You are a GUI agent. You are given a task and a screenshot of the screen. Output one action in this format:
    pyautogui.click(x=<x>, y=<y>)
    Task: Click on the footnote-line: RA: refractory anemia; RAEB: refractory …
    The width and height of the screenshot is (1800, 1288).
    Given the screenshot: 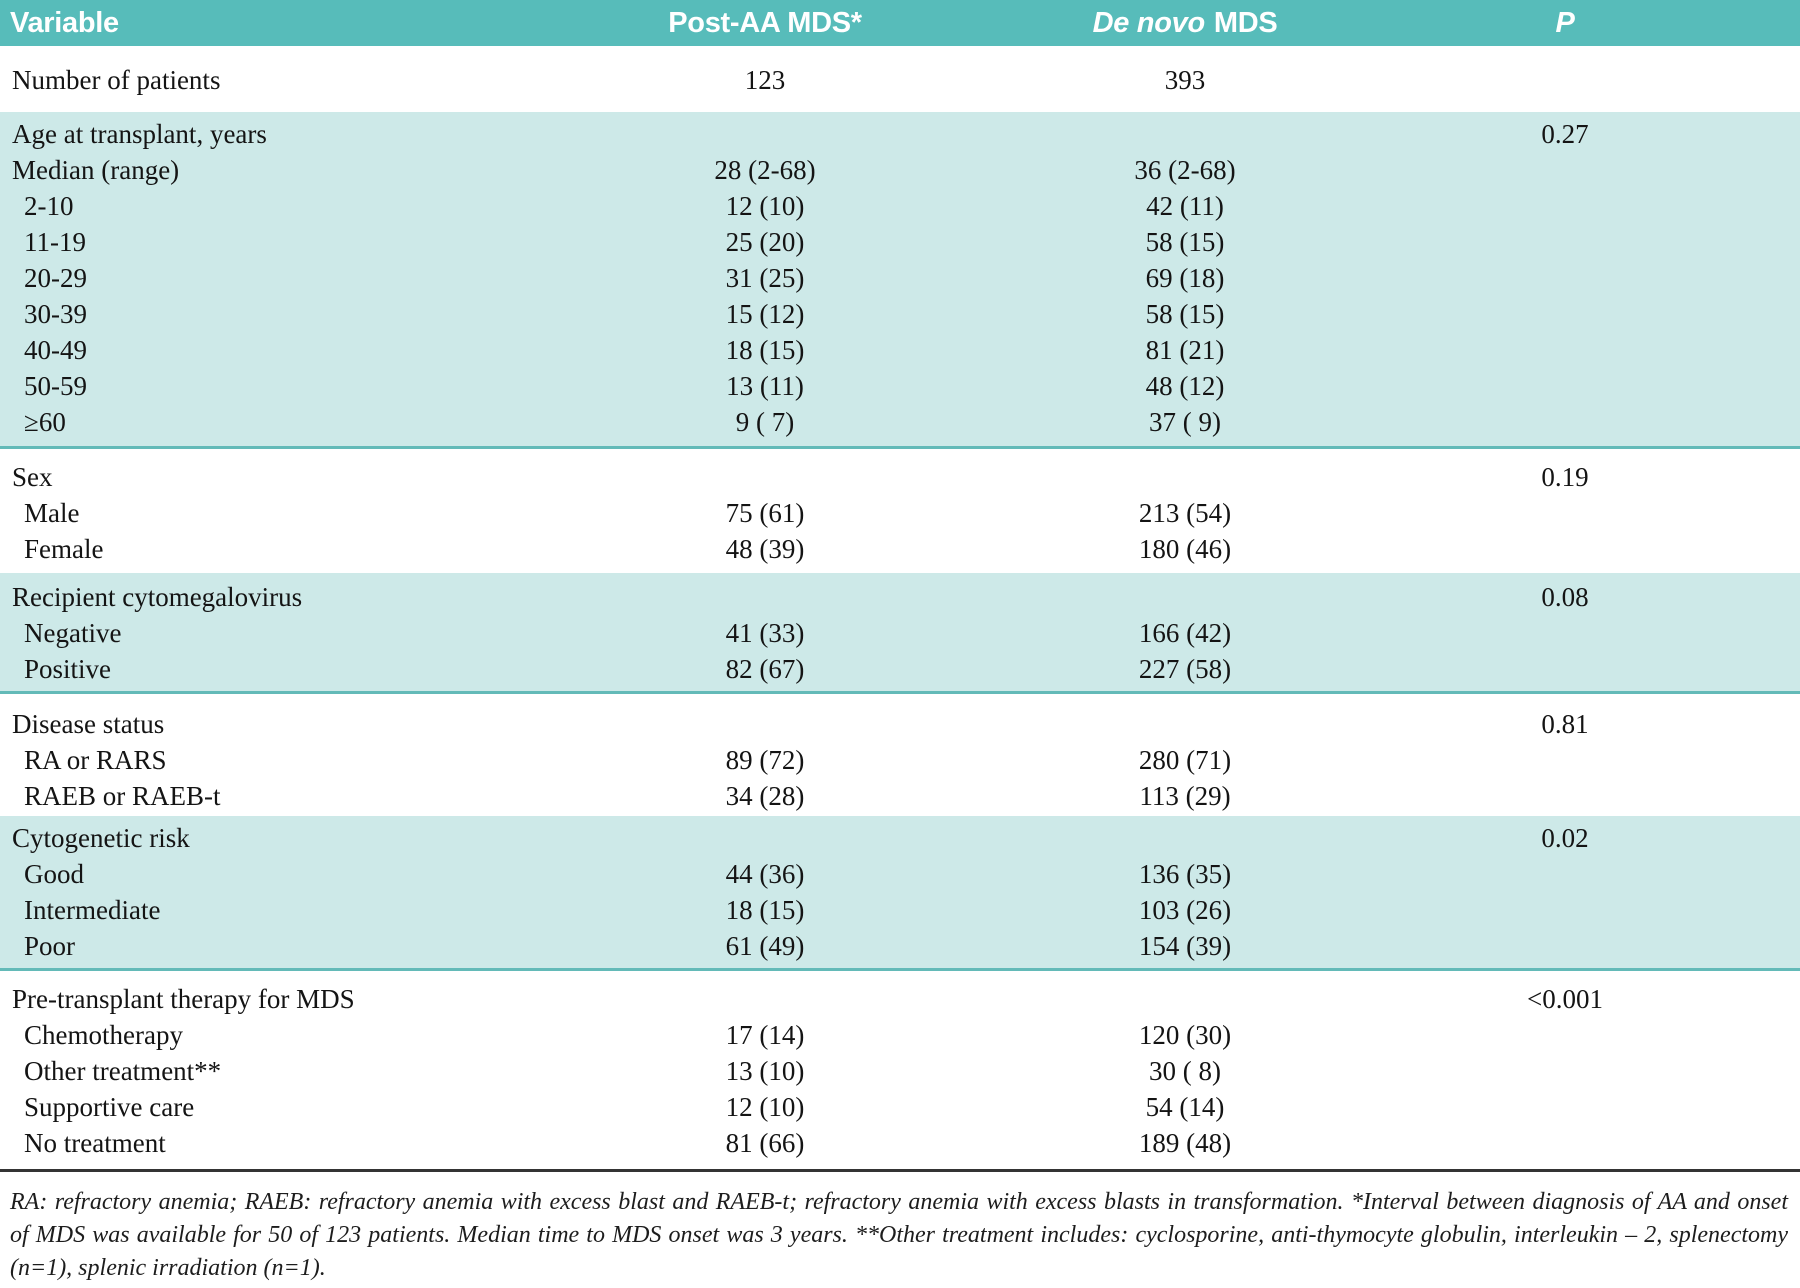 What is the action you would take?
    pyautogui.click(x=899, y=1202)
    